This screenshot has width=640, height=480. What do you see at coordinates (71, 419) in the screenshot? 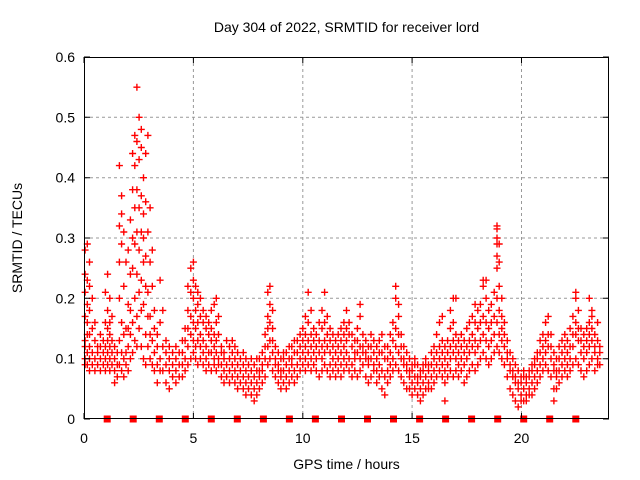
I see `y-tick-label: 0` at bounding box center [71, 419].